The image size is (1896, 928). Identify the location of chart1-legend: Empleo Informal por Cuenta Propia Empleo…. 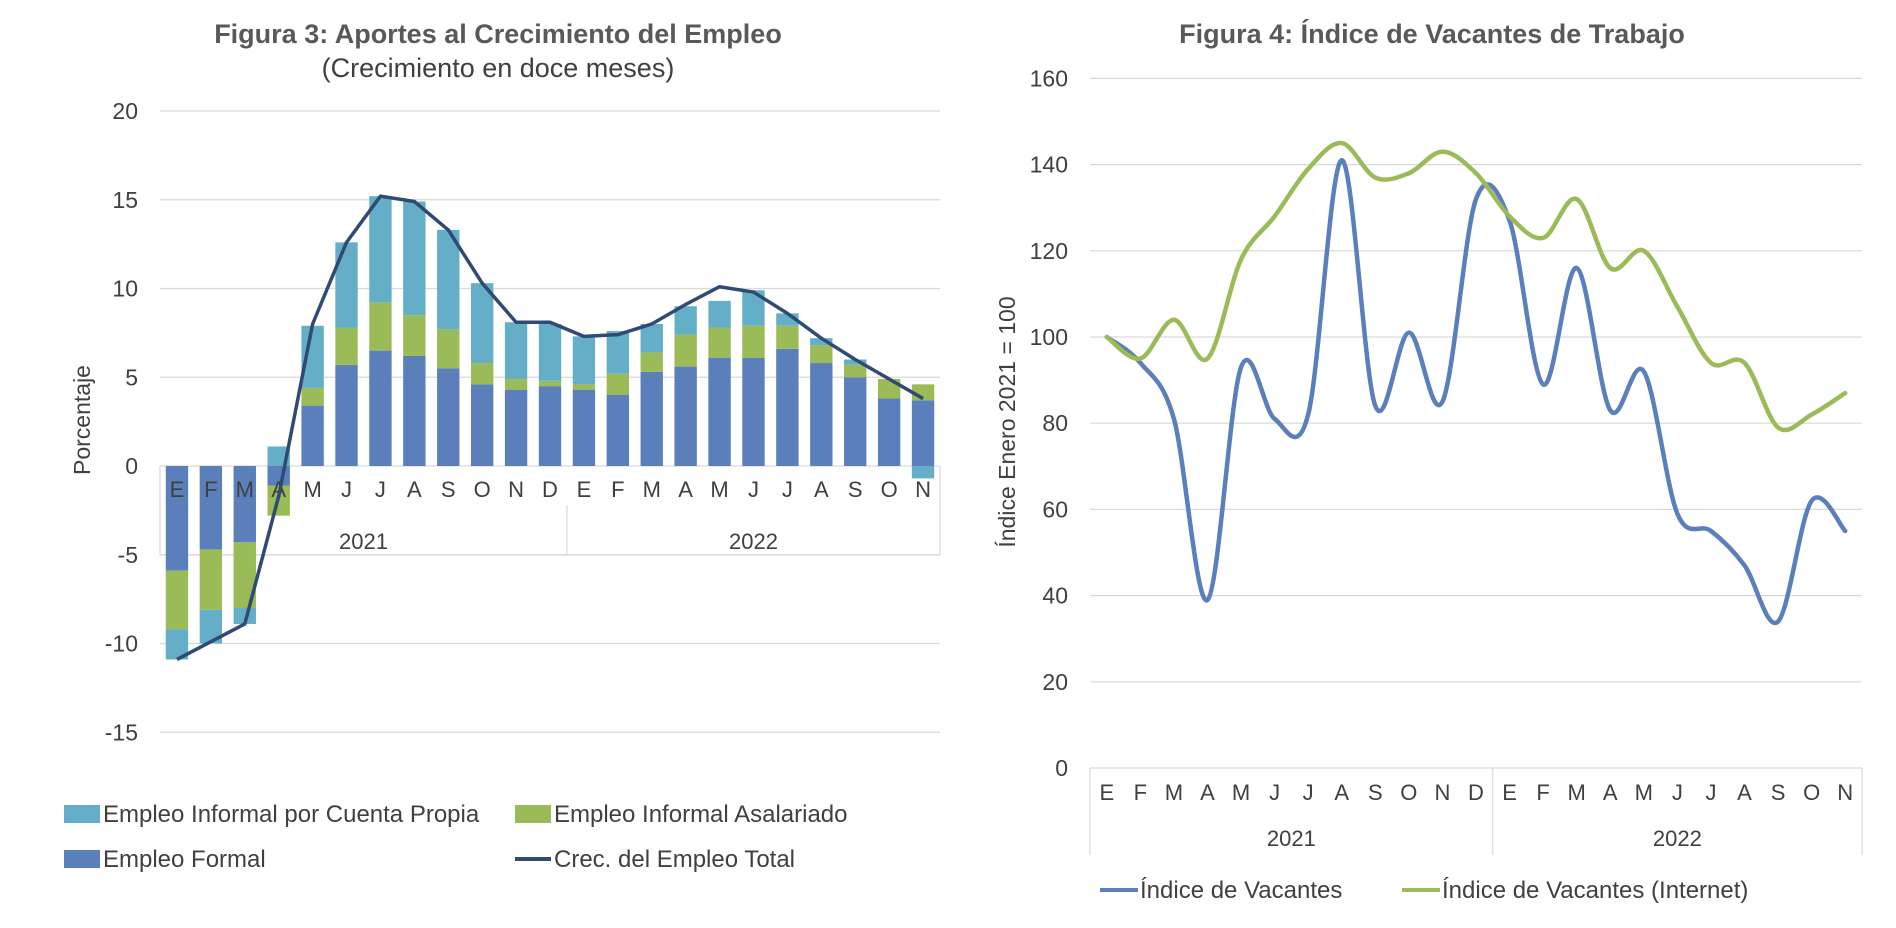
(455, 837).